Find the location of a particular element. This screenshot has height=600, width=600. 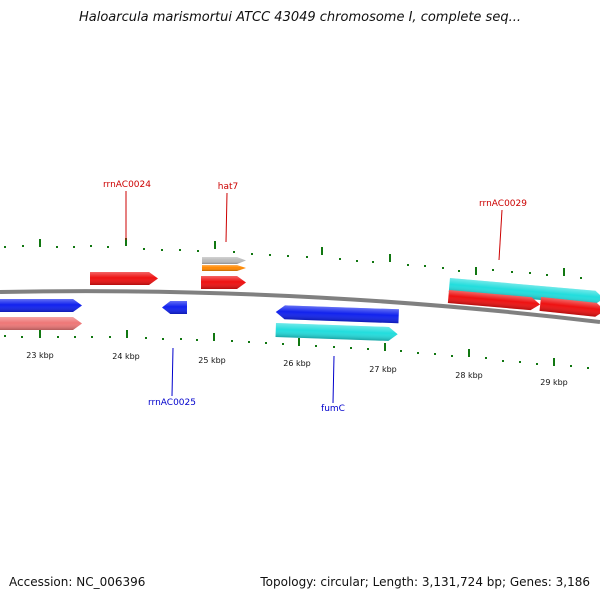

scale-label: 27 kbp is located at coordinates (383, 369).